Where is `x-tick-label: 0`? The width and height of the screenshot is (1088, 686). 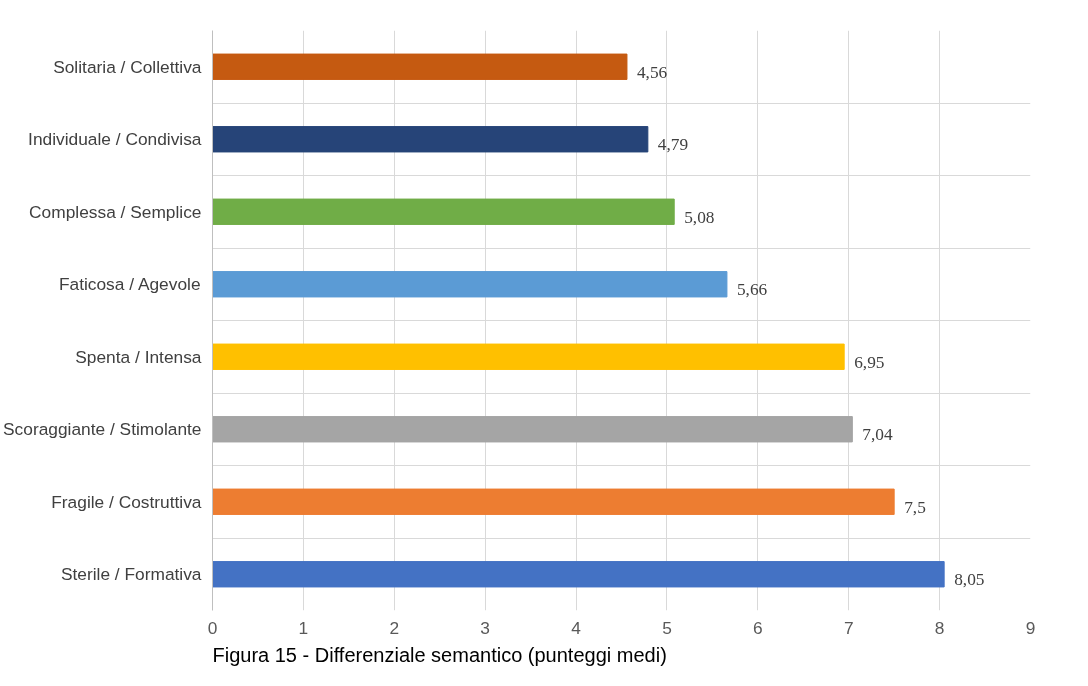 x-tick-label: 0 is located at coordinates (212, 627).